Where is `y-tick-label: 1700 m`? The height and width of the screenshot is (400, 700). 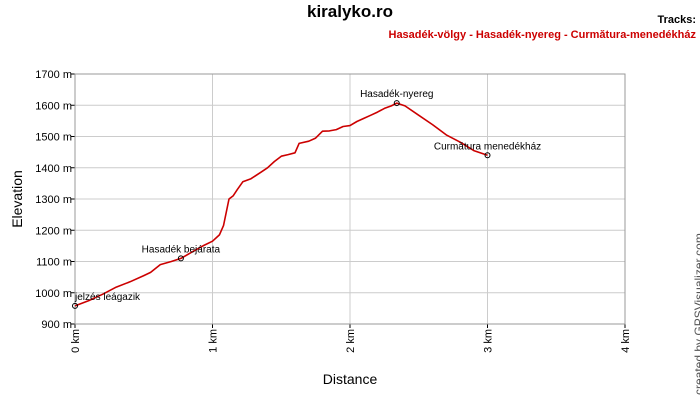
y-tick-label: 1700 m is located at coordinates (53, 75).